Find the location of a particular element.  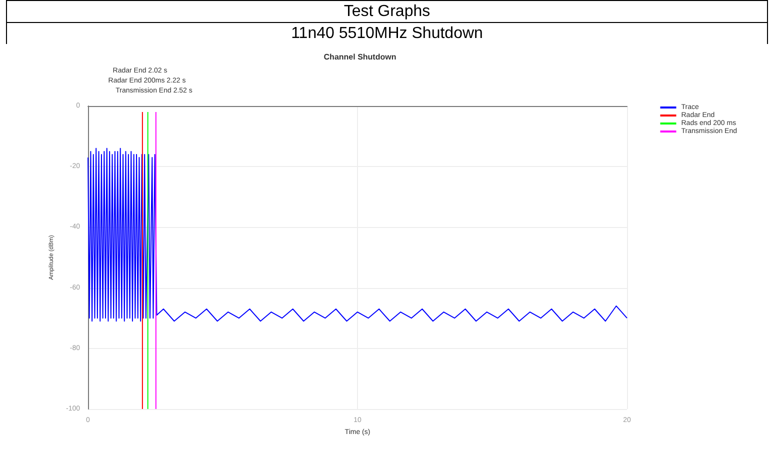

chart-title: Channel Shutdown is located at coordinates (360, 57).